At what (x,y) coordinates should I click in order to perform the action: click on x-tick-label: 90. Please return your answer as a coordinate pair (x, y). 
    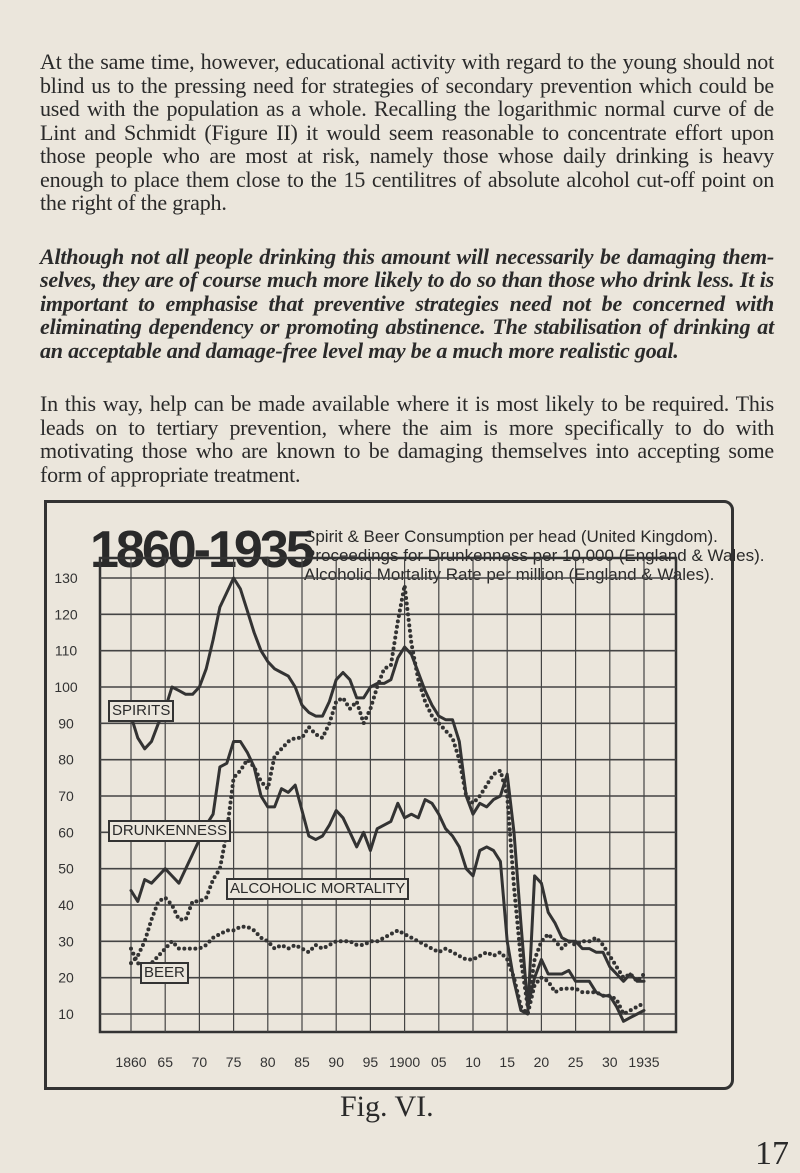
    Looking at the image, I should click on (336, 1062).